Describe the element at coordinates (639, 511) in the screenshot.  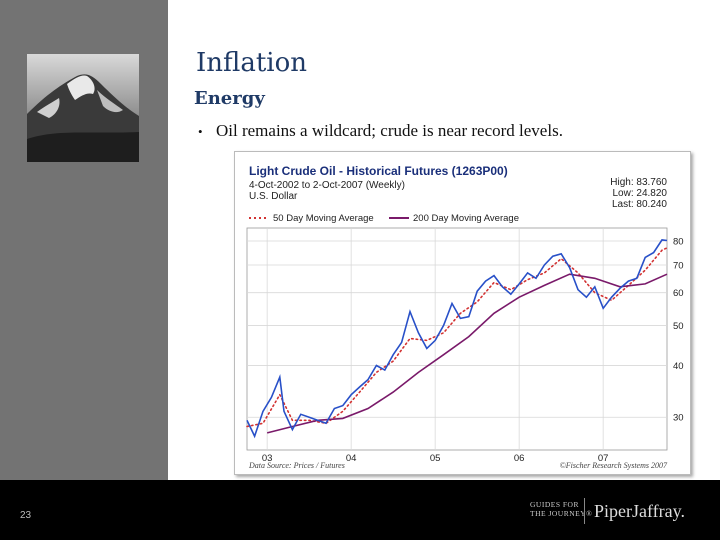
I see `piper-jaffray-logo: PiperJaffray.` at that location.